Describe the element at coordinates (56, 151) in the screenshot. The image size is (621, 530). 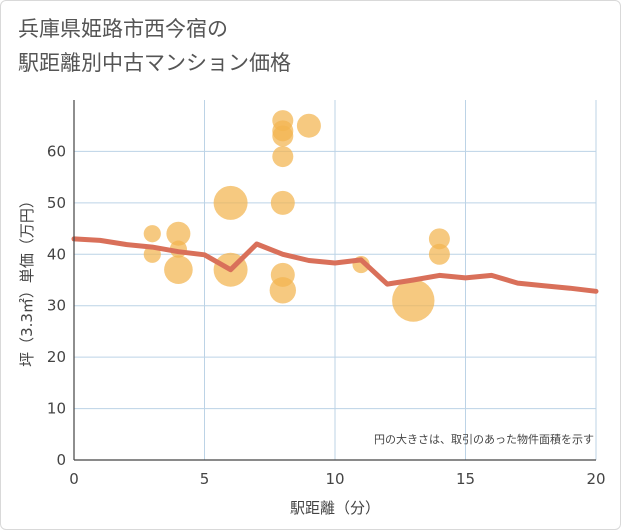
I see `y-tick-label: 60` at that location.